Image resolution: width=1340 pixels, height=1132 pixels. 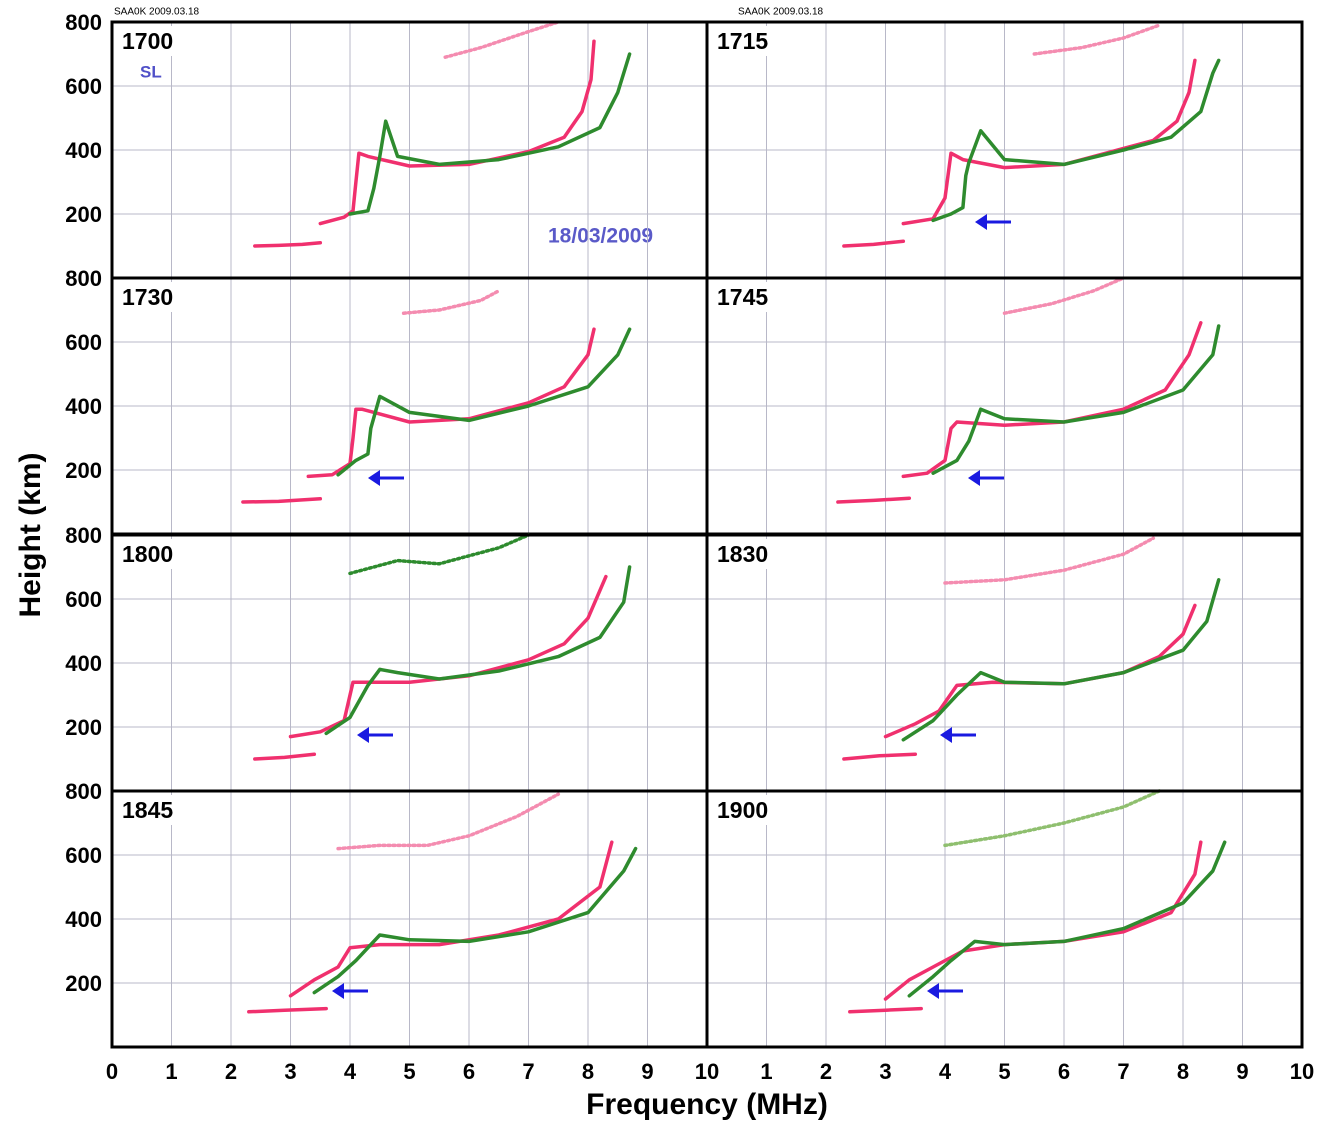 I want to click on panel-title: 1700, so click(x=147, y=41).